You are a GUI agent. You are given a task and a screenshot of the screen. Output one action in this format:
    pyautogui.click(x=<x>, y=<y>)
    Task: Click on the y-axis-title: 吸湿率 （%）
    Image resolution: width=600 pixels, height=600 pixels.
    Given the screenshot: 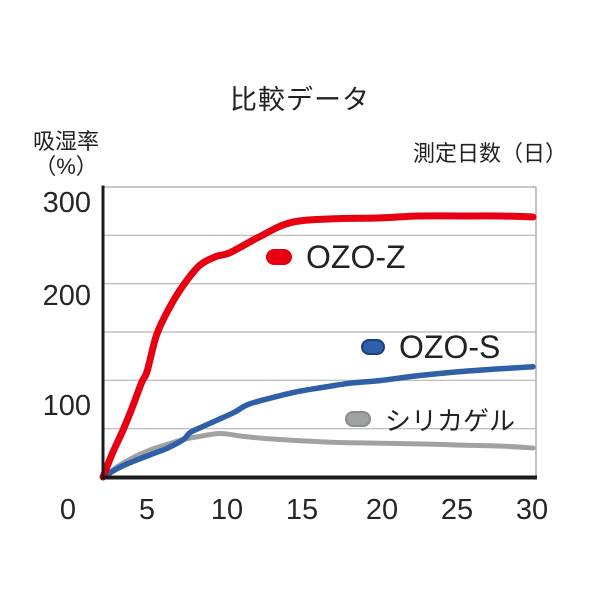 What is the action you would take?
    pyautogui.click(x=66, y=154)
    